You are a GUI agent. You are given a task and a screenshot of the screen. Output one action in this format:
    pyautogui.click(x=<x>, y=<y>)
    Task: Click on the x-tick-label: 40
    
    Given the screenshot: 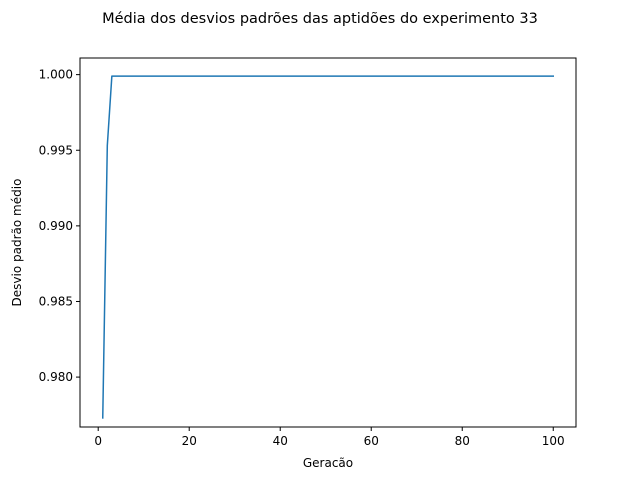 What is the action you would take?
    pyautogui.click(x=280, y=441)
    